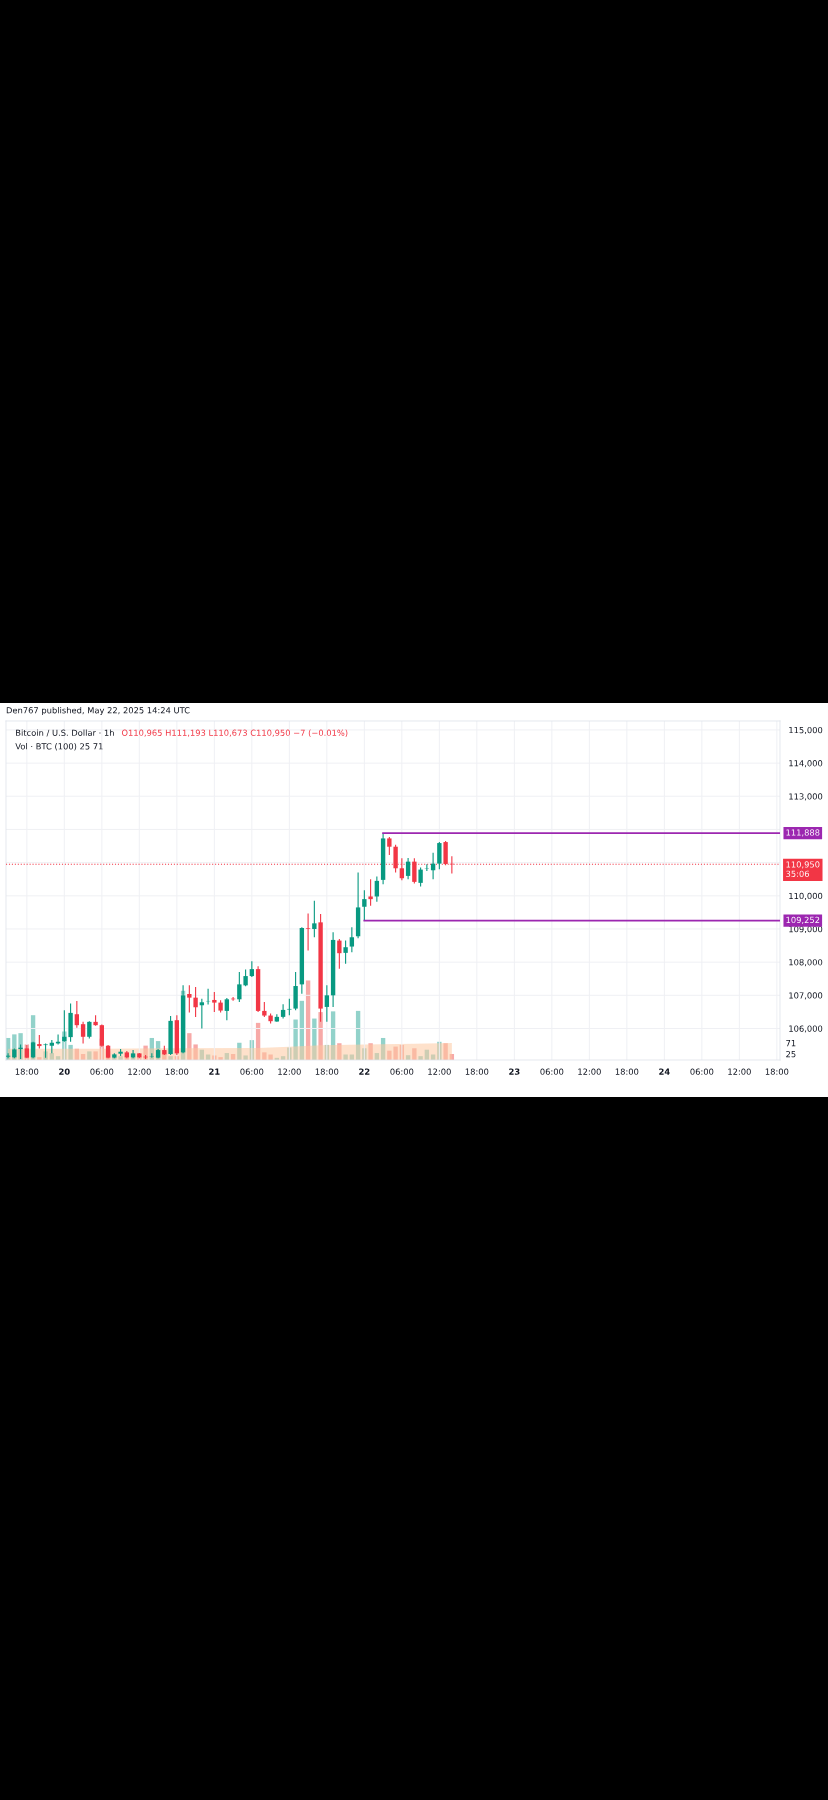  I want to click on y-tick-label: 115,000, so click(806, 730).